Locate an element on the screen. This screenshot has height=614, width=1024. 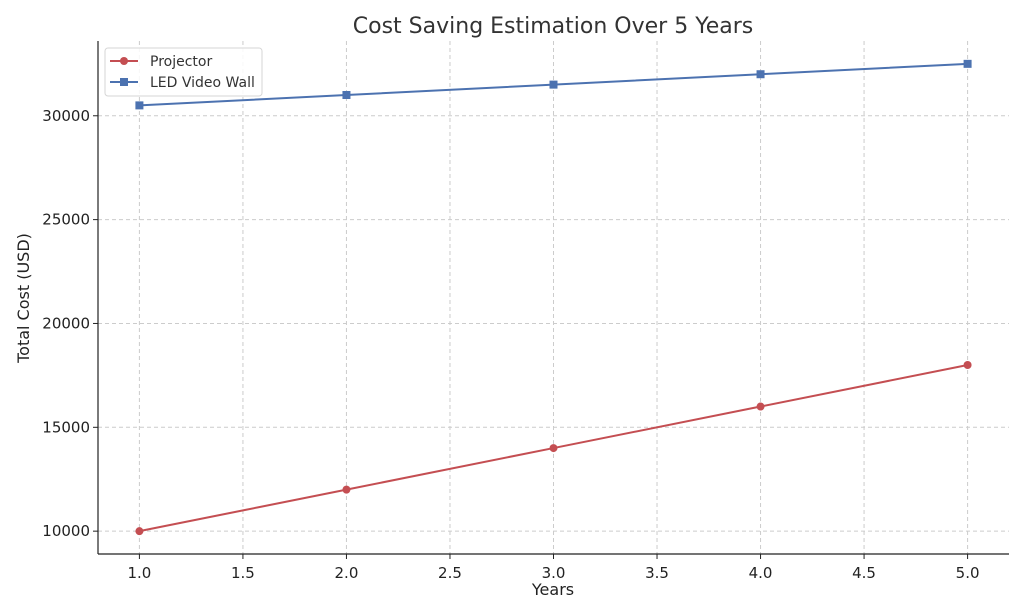
legend-item: Projector is located at coordinates (161, 62).